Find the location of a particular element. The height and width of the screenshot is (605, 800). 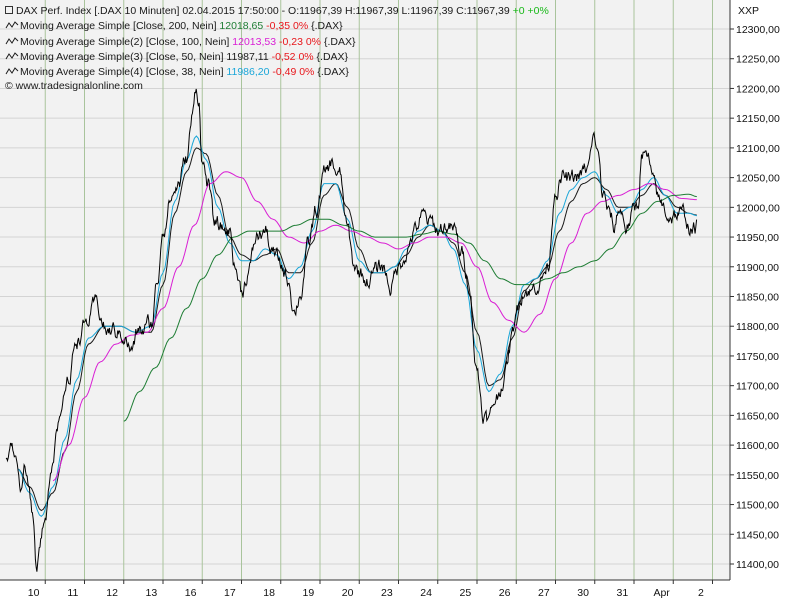

credit-link: © www.tradesignalonline.com is located at coordinates (74, 86).